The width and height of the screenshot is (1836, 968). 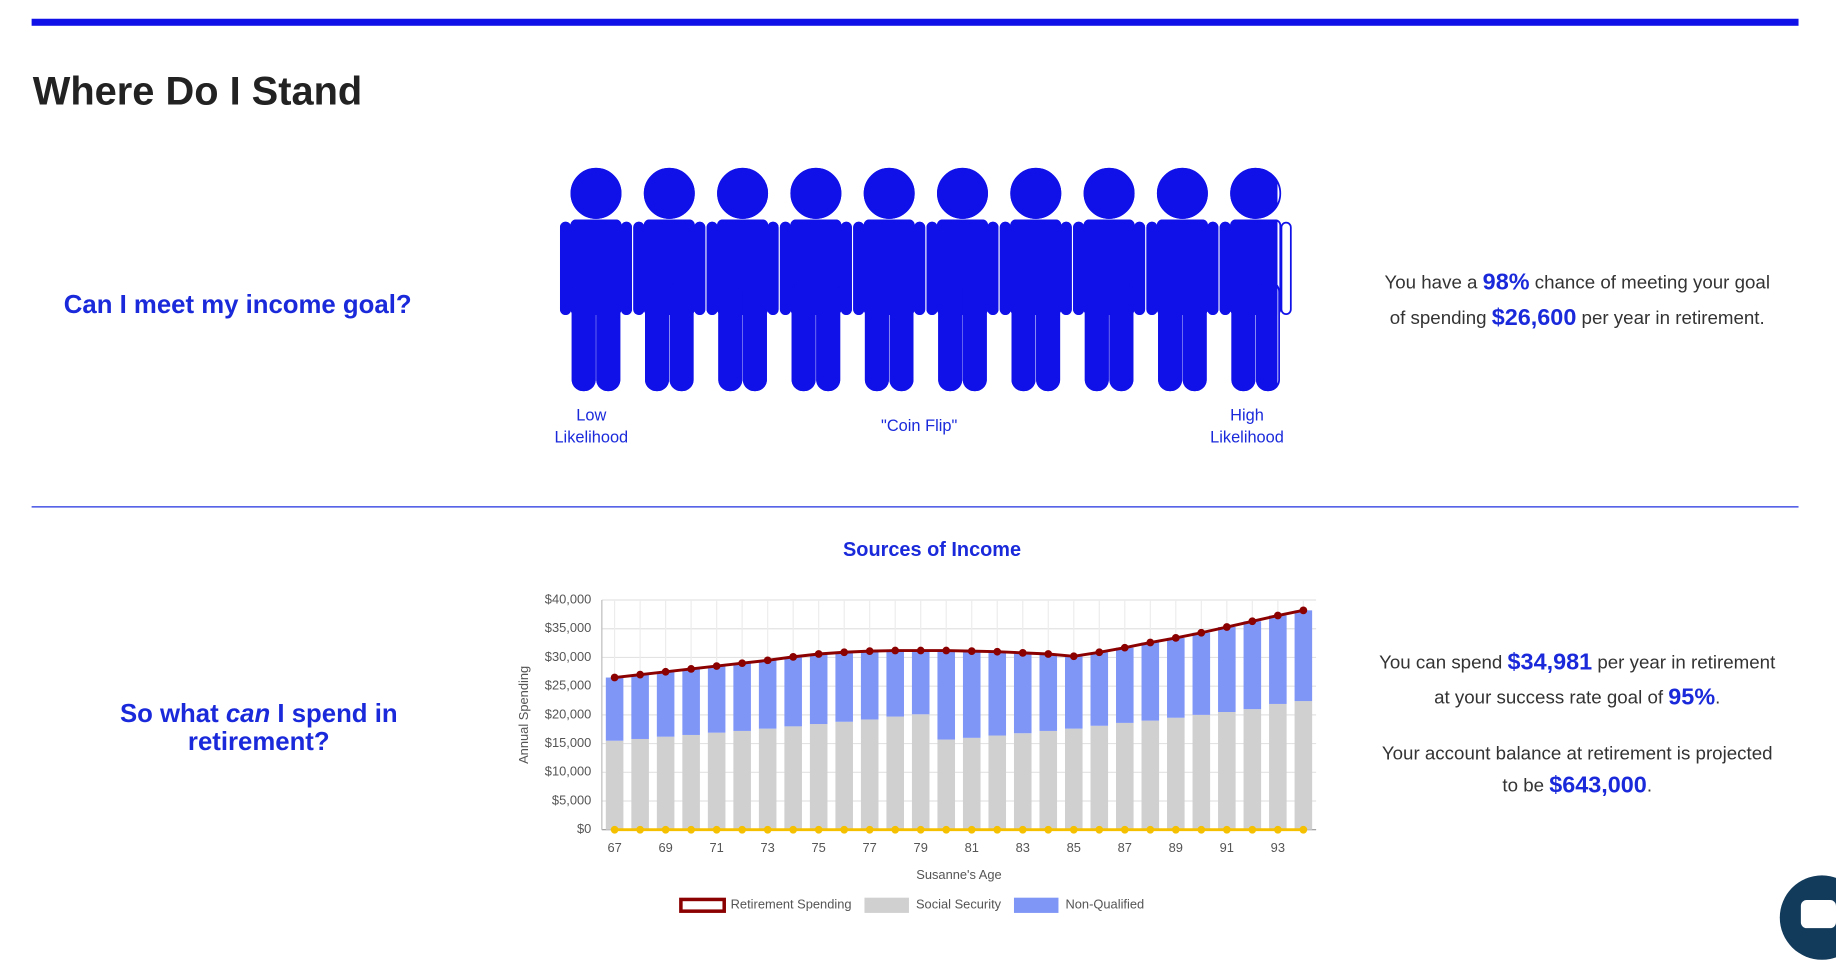 I want to click on summary-part: $643,000, so click(x=1598, y=785).